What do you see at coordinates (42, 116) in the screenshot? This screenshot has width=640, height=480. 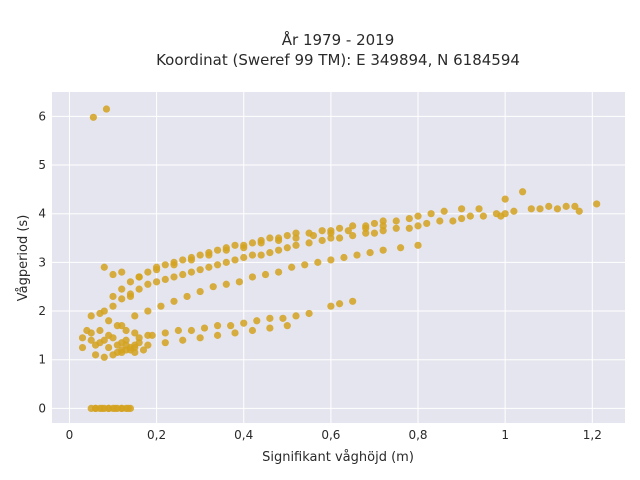 I see `y-tick-label: 6` at bounding box center [42, 116].